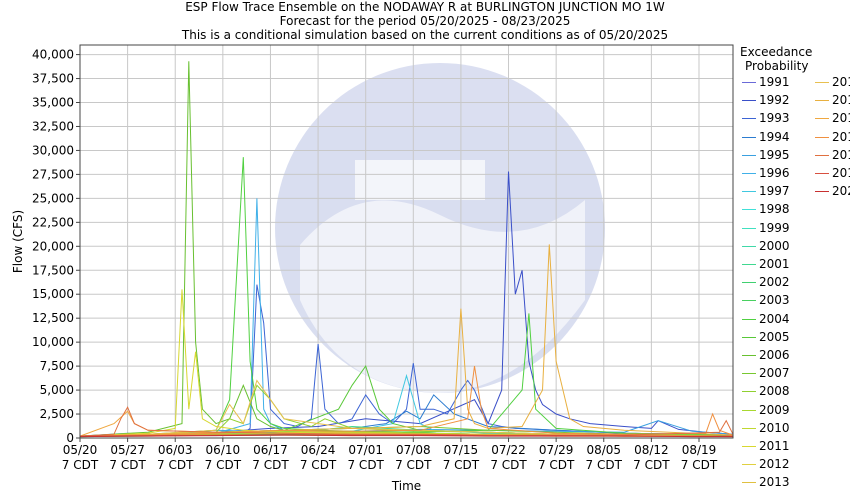 This screenshot has width=850, height=500. Describe the element at coordinates (841, 154) in the screenshot. I see `legend-label: 2018` at that location.